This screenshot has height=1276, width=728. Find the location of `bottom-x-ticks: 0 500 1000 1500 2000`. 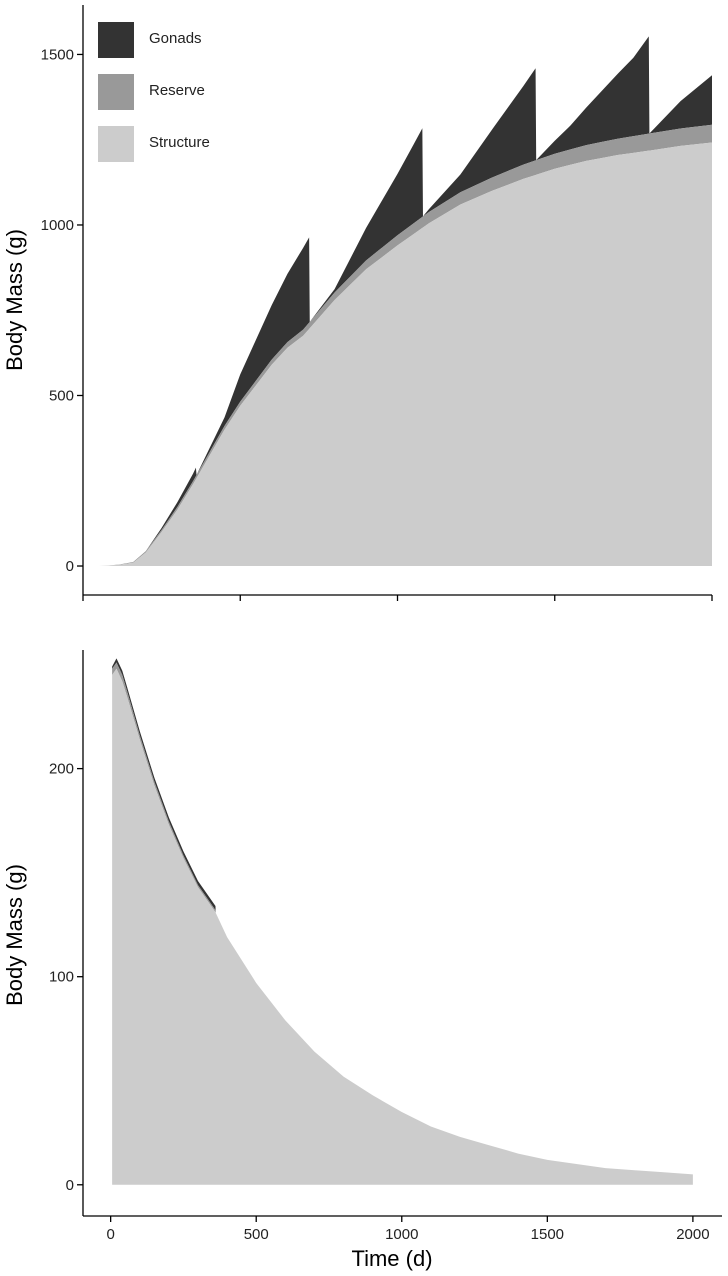

bottom-x-ticks: 0 500 1000 1500 2000 is located at coordinates (408, 1229).